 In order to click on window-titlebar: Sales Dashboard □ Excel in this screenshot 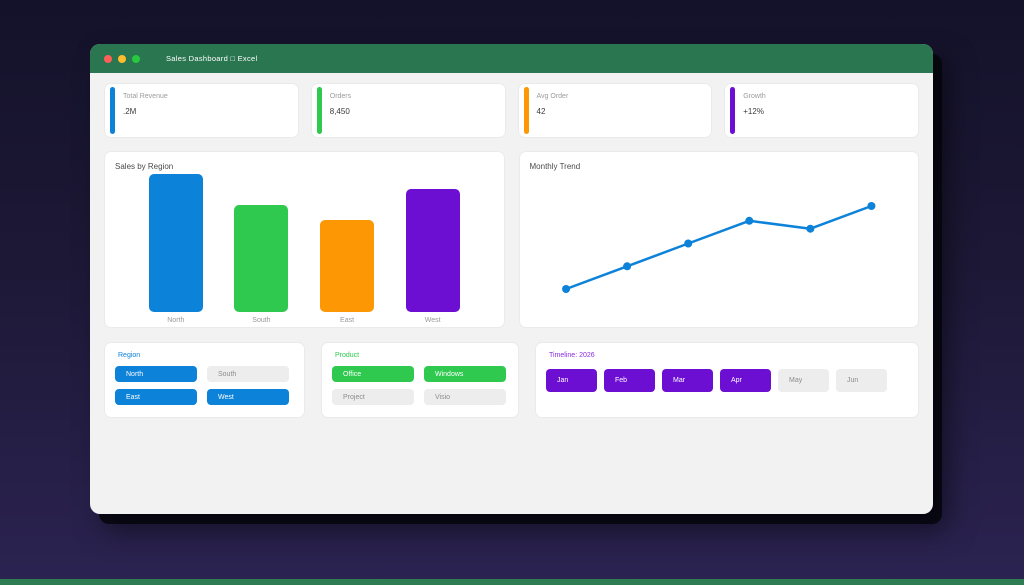, I will do `click(511, 58)`.